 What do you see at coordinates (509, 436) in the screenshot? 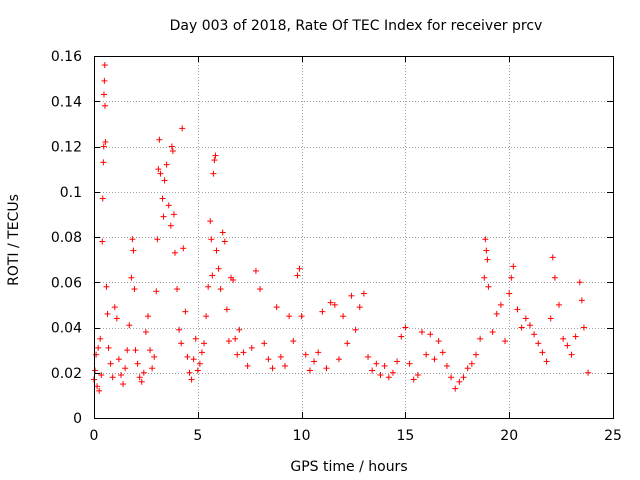
I see `x-tick-label: 20` at bounding box center [509, 436].